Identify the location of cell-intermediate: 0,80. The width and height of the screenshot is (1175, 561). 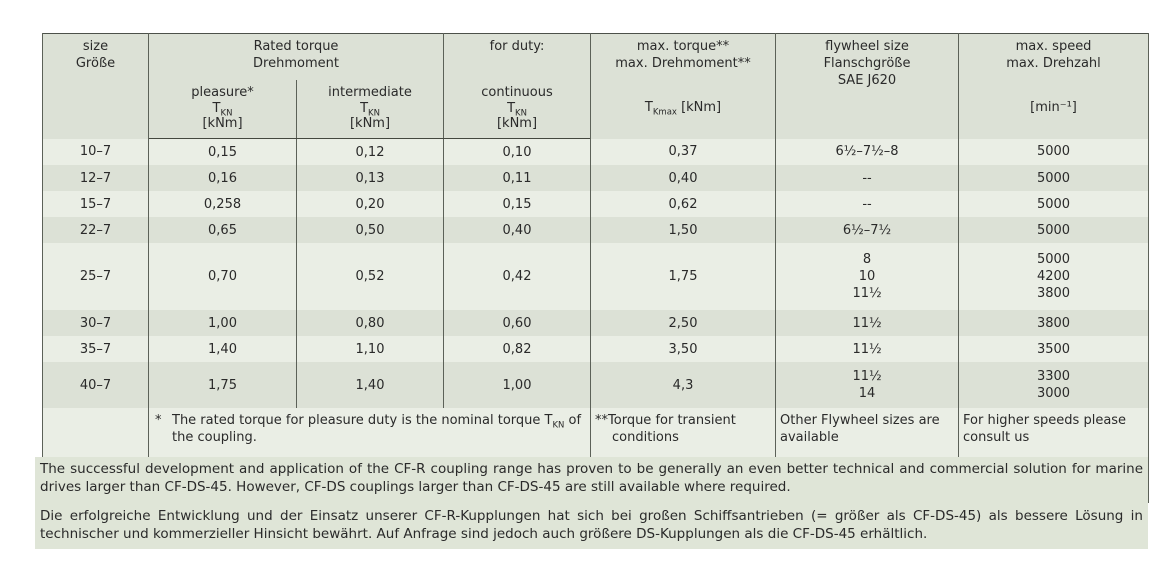
(370, 323).